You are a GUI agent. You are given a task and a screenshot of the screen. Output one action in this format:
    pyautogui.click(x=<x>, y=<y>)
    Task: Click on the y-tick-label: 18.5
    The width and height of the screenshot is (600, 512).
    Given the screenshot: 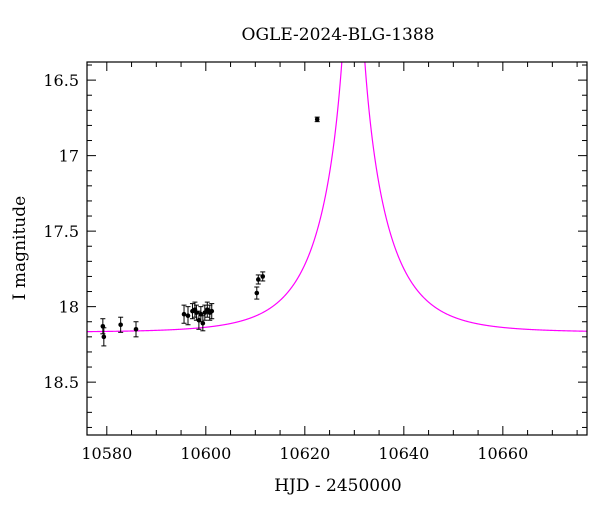 What is the action you would take?
    pyautogui.click(x=61, y=382)
    